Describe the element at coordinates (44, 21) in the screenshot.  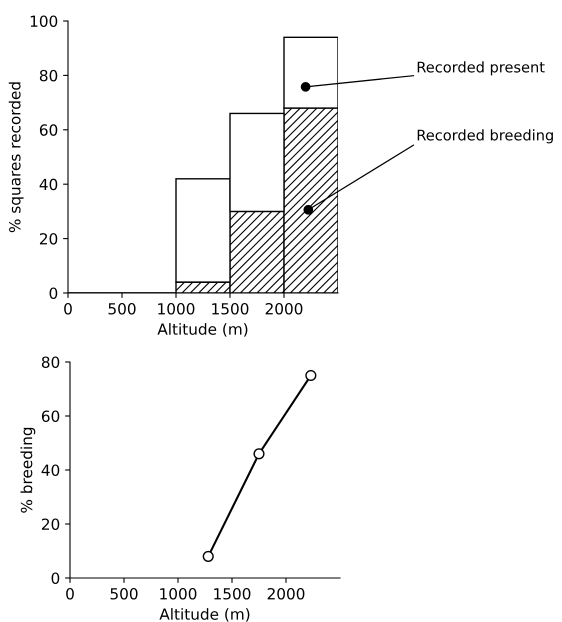
I see `y-tick-label: 100` at that location.